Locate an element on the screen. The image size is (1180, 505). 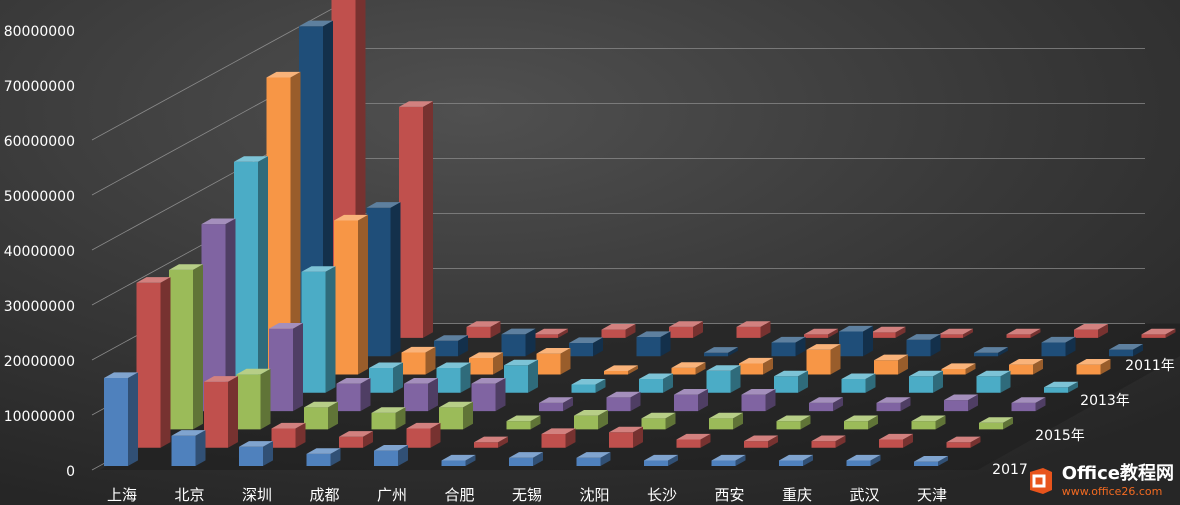
y-tick-label: 40000000 is located at coordinates (39, 252).